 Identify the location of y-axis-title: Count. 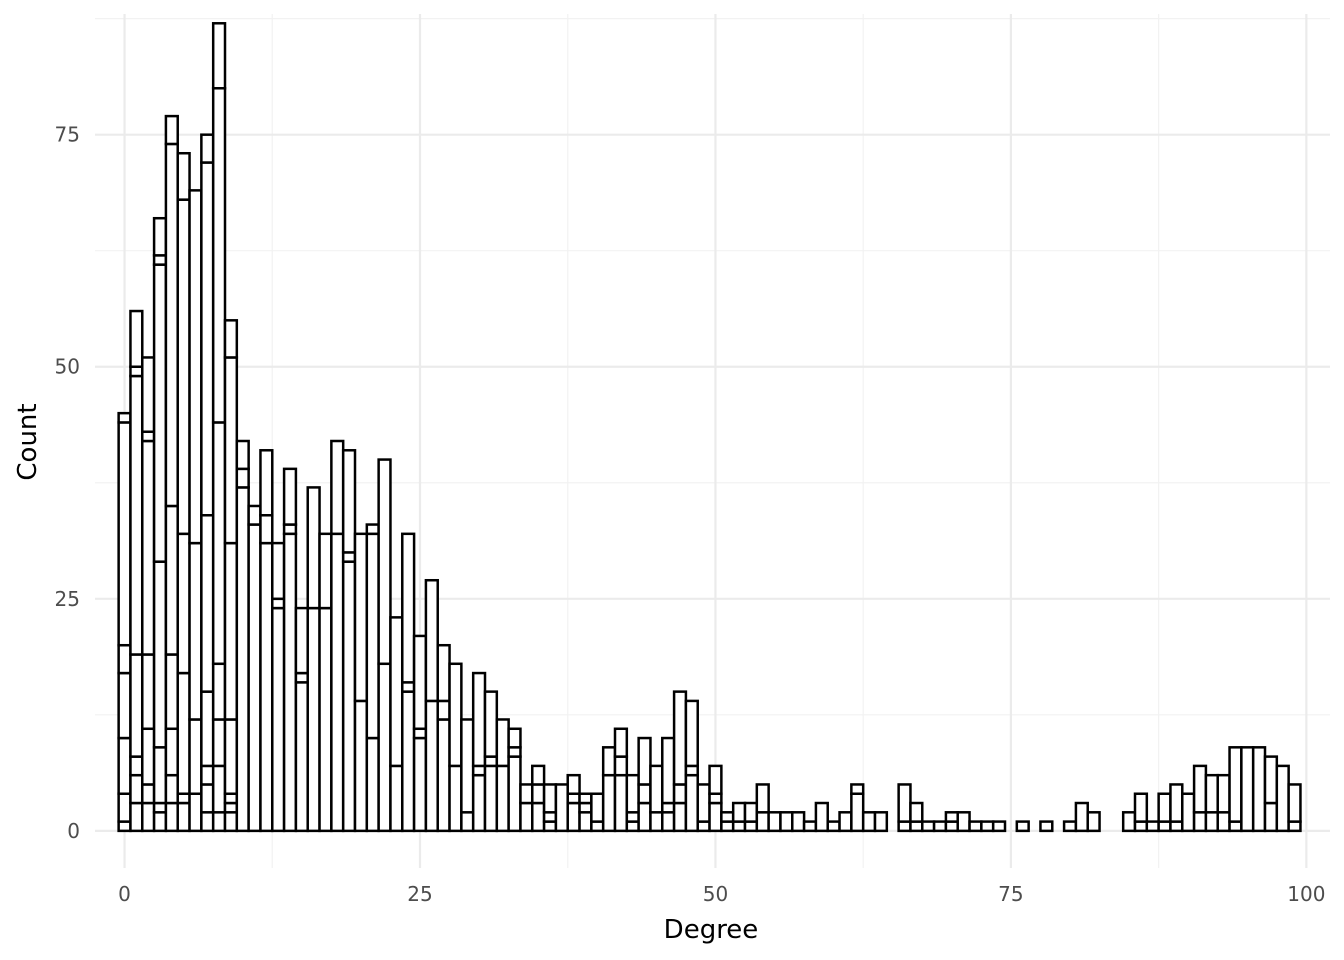
(28, 441).